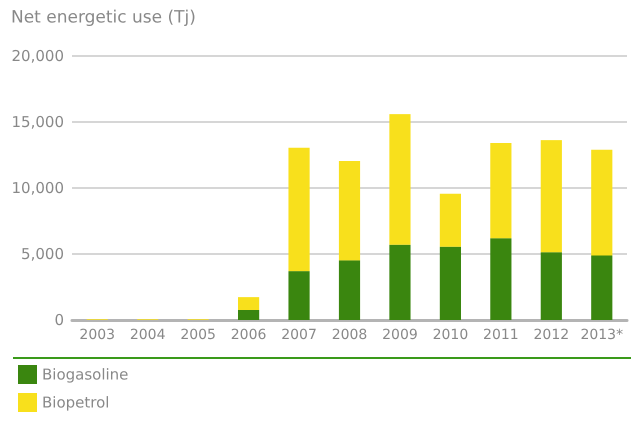 The image size is (631, 425). What do you see at coordinates (450, 335) in the screenshot?
I see `x-tick-label: 2010` at bounding box center [450, 335].